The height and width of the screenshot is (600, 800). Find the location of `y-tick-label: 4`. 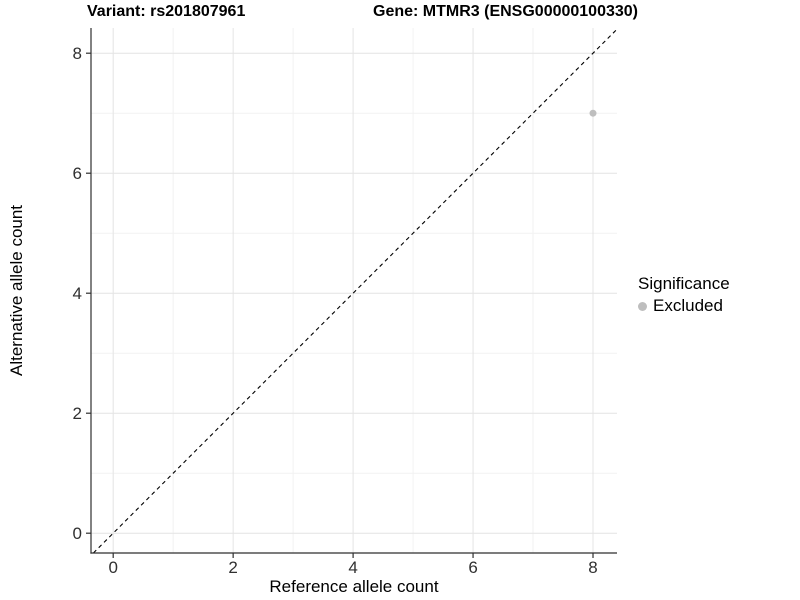

y-tick-label: 4 is located at coordinates (77, 293).